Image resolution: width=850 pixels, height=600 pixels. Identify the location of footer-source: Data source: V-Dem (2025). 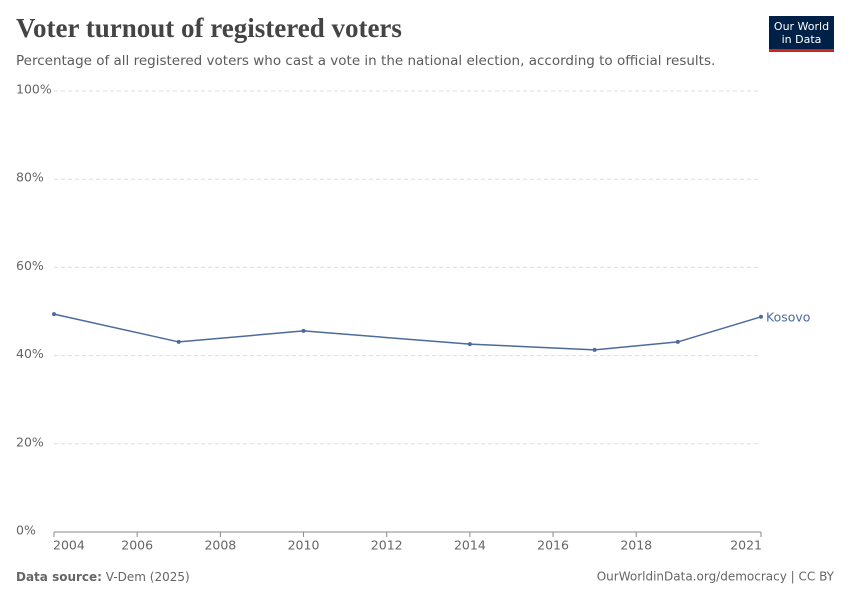
(103, 577).